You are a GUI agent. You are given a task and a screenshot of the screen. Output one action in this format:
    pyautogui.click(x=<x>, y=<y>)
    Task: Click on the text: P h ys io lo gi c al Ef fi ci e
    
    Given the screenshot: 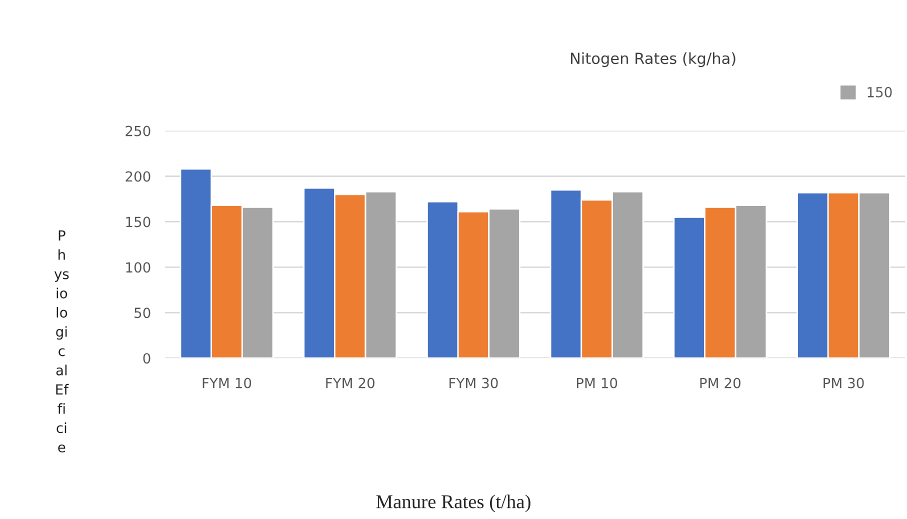 What is the action you would take?
    pyautogui.click(x=61, y=341)
    